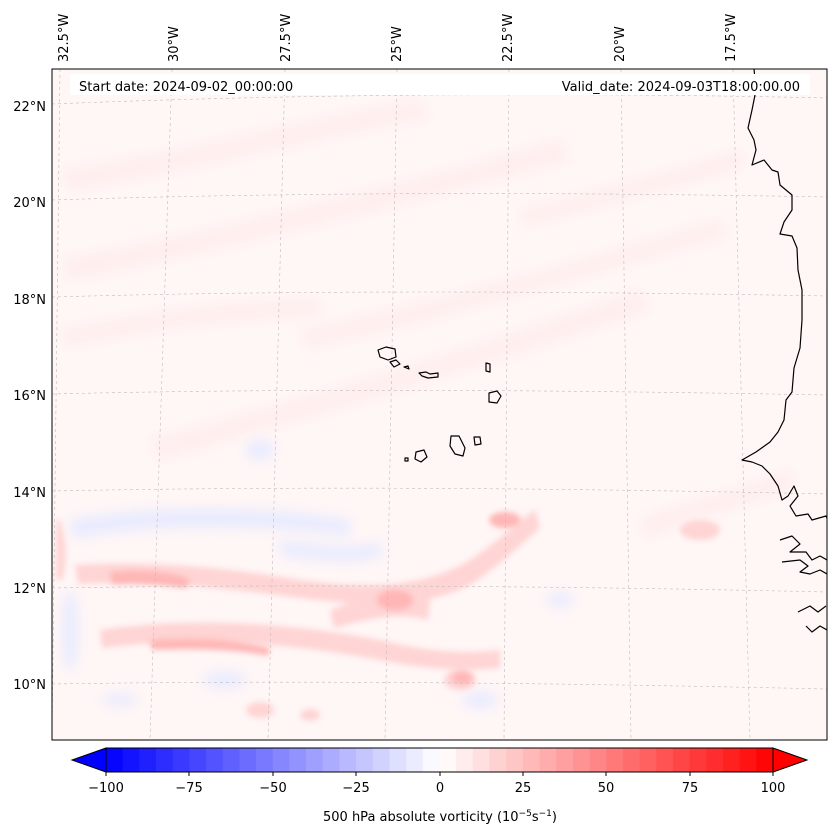 The image size is (837, 839). I want to click on meridian-27-5w, so click(276, 404).